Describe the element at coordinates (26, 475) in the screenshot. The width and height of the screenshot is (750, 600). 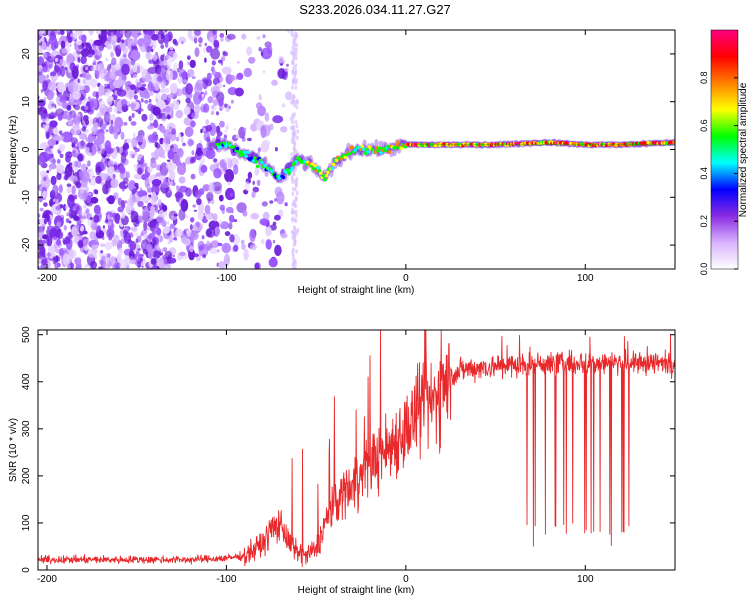
I see `snr-y-tick-label: 200` at that location.